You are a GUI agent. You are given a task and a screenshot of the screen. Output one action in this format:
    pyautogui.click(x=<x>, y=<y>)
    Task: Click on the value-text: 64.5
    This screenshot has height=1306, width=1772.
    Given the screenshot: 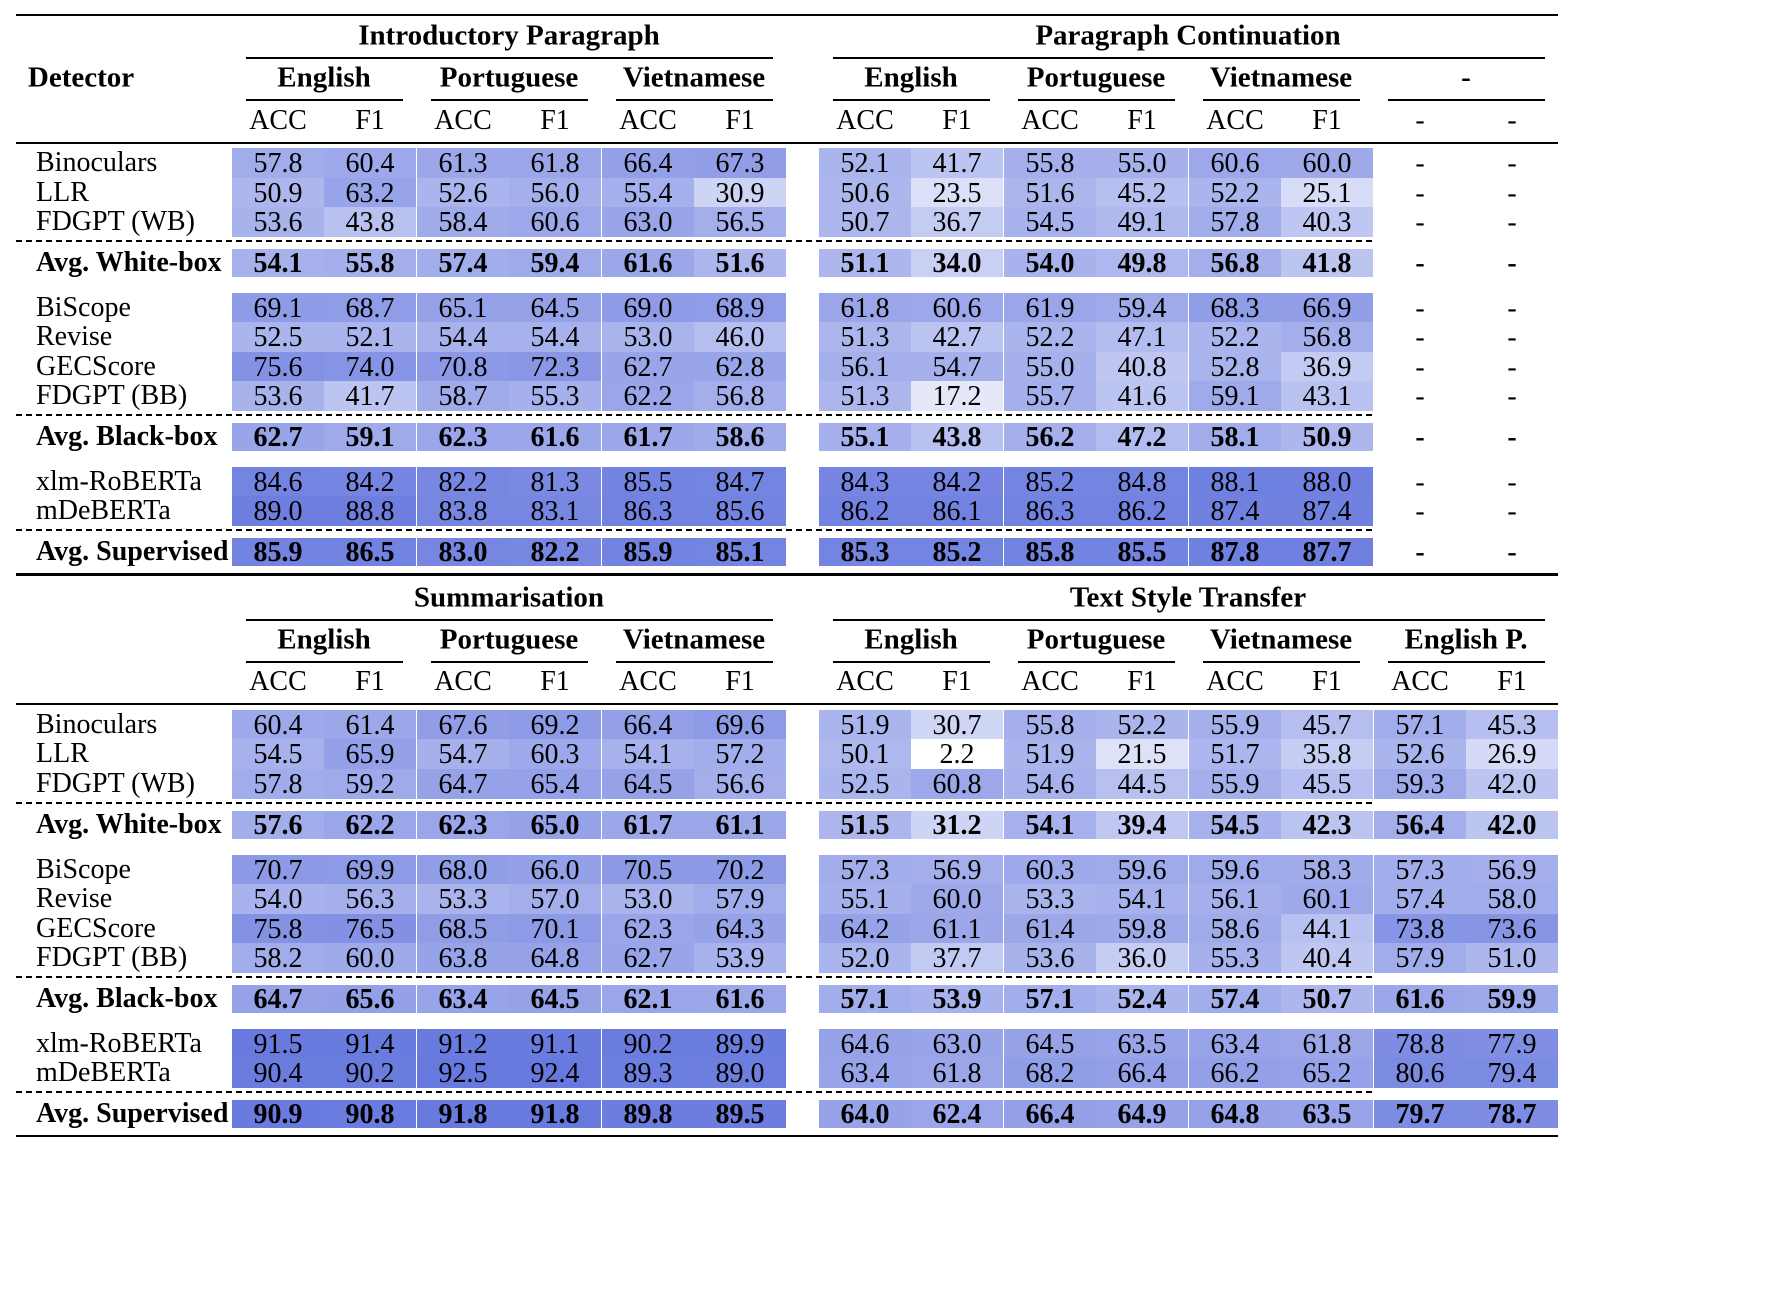 What is the action you would take?
    pyautogui.click(x=648, y=784)
    